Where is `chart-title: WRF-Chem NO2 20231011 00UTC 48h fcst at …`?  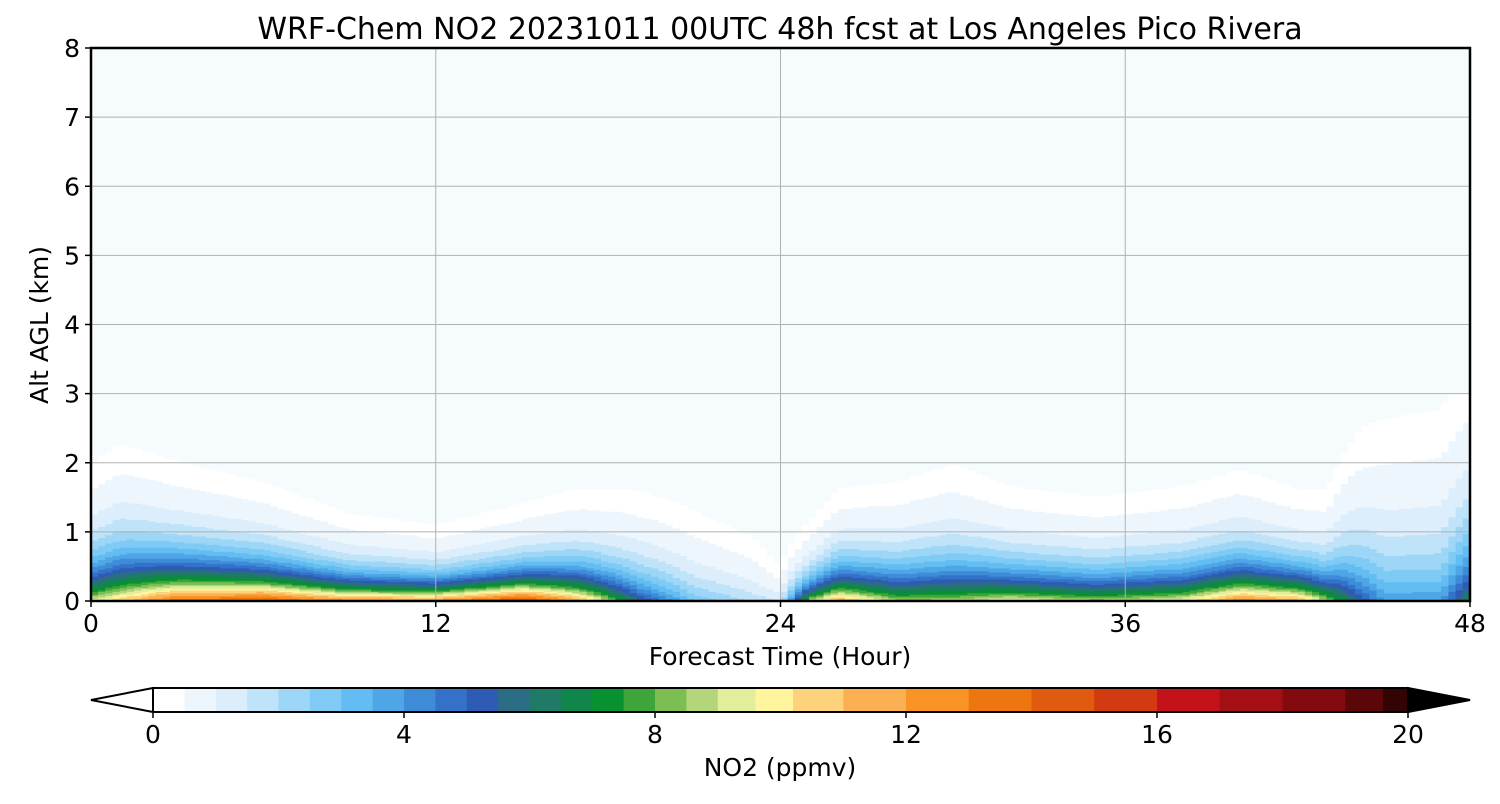 chart-title: WRF-Chem NO2 20231011 00UTC 48h fcst at … is located at coordinates (779, 29).